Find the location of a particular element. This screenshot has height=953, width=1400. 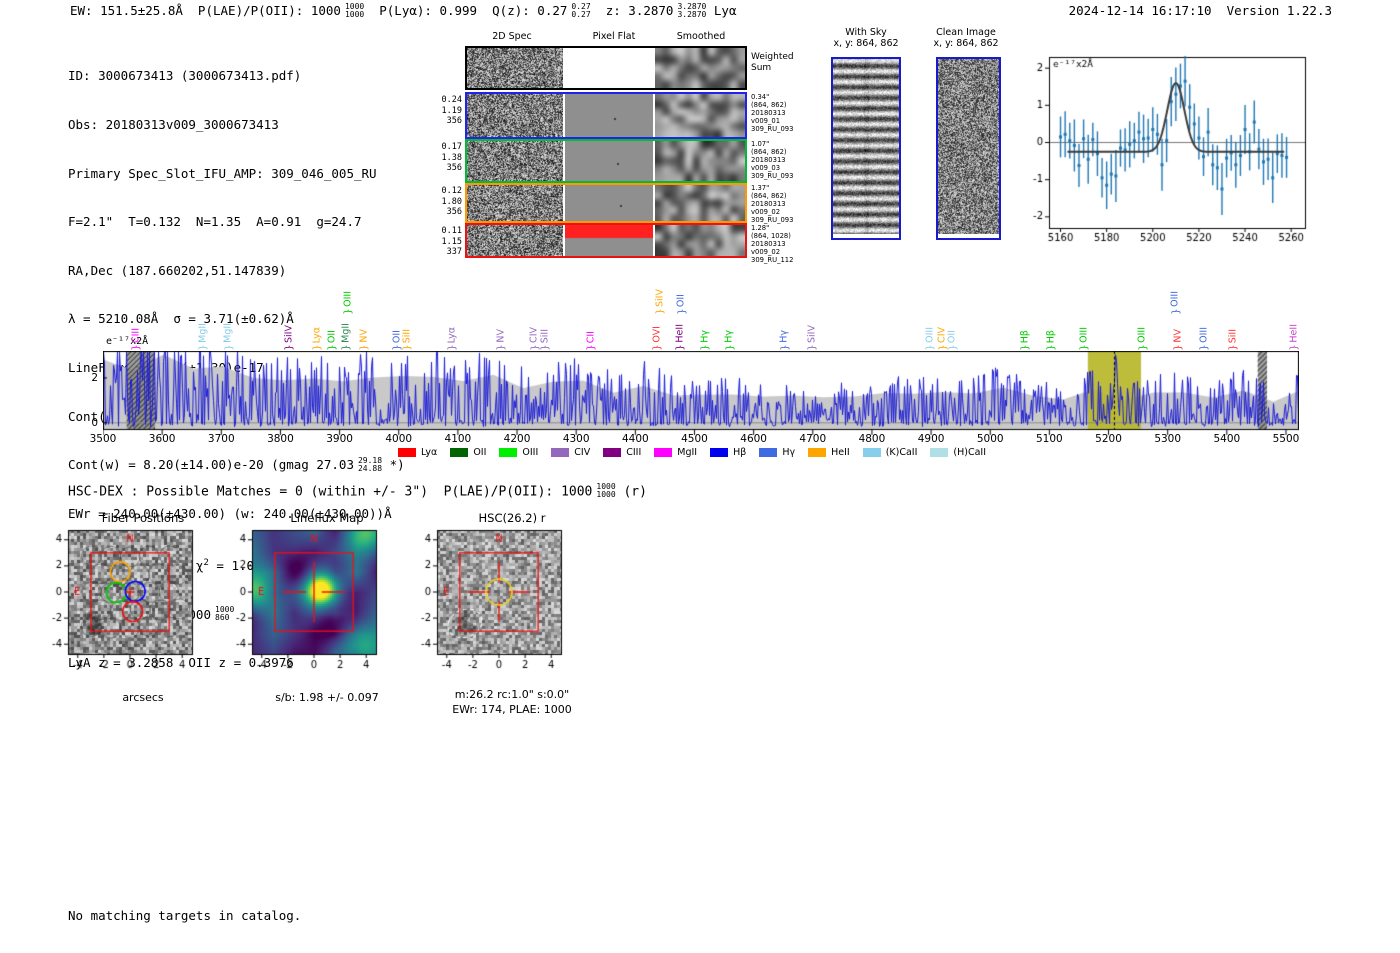

spec2d-row-right-labels: 0.34" (864, 862) 20180313 v009_01 309_RU_093 is located at coordinates (772, 113).